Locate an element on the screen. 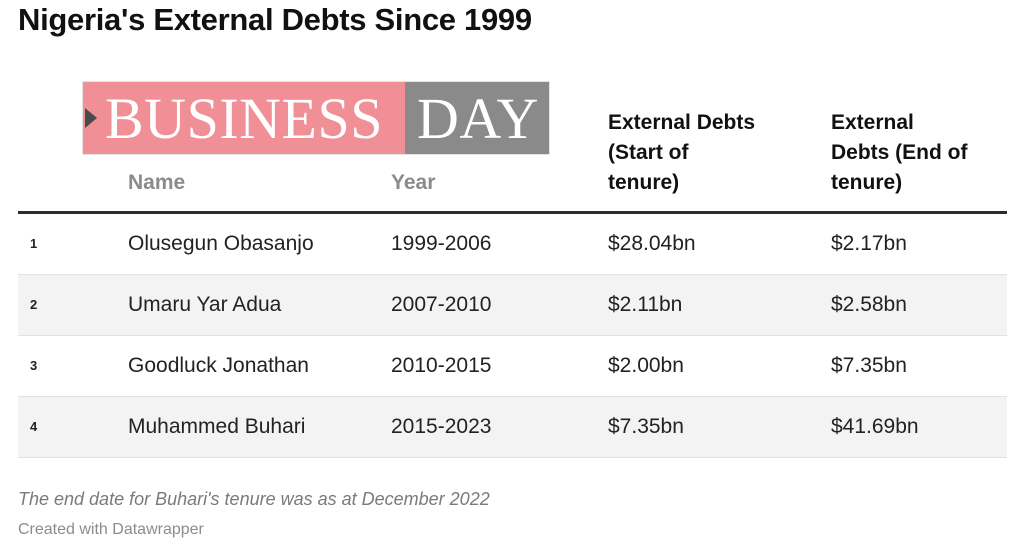  row-number: 2 is located at coordinates (34, 304).